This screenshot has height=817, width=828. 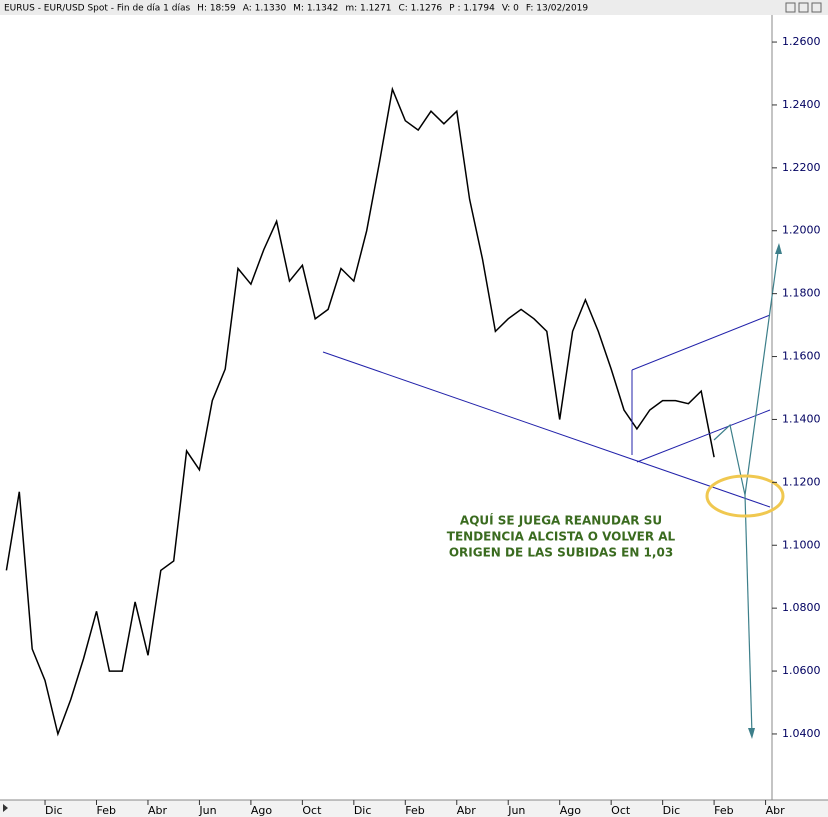 I want to click on scroll-arrow, so click(x=5, y=808).